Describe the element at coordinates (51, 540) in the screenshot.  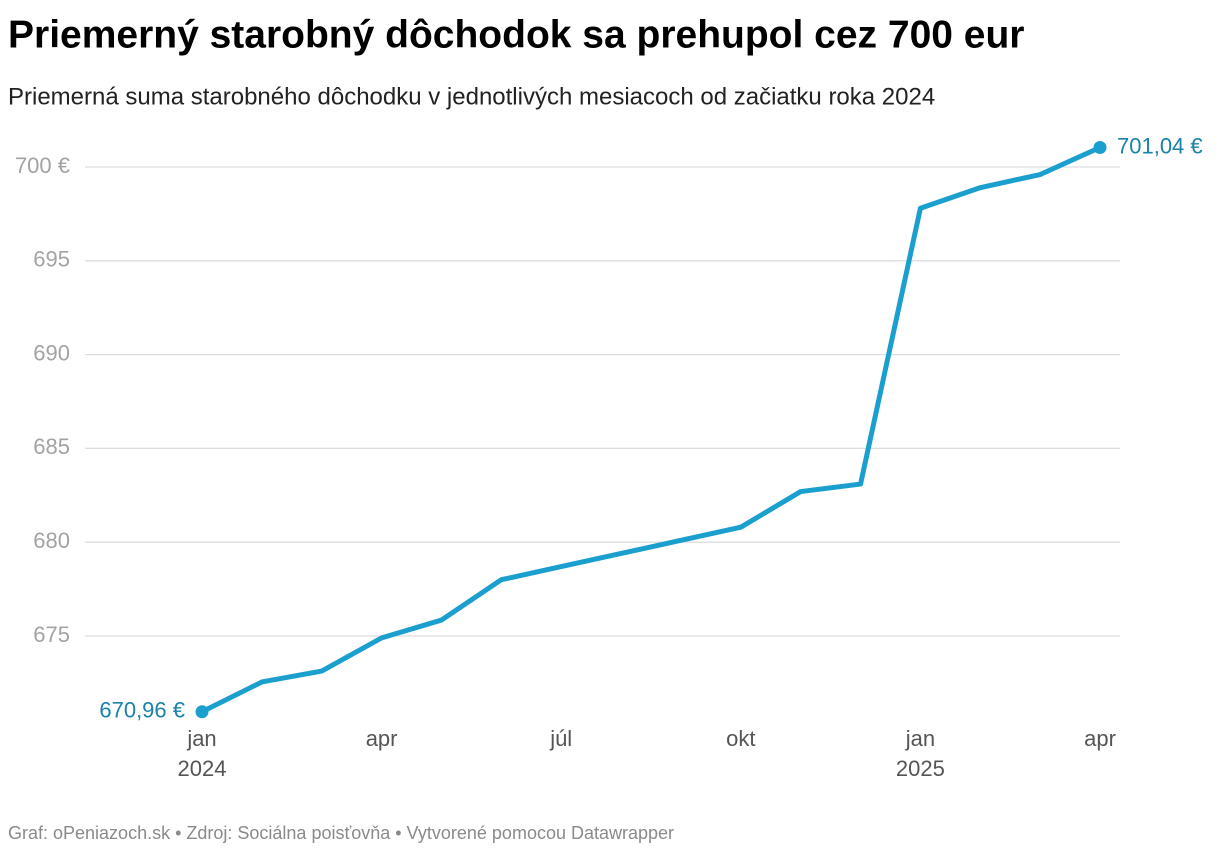
I see `y-tick-label: 680` at that location.